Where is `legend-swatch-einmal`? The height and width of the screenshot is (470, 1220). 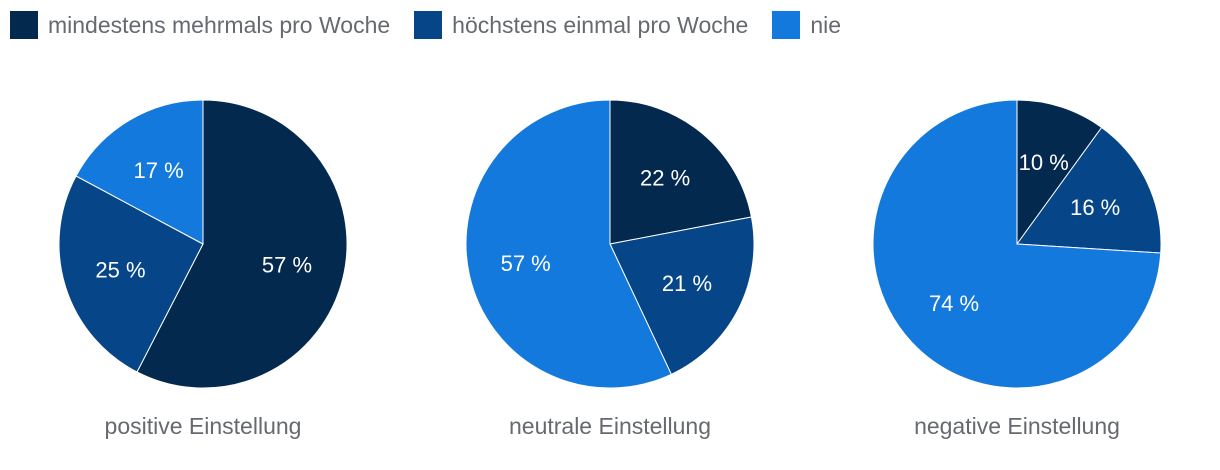 legend-swatch-einmal is located at coordinates (428, 25).